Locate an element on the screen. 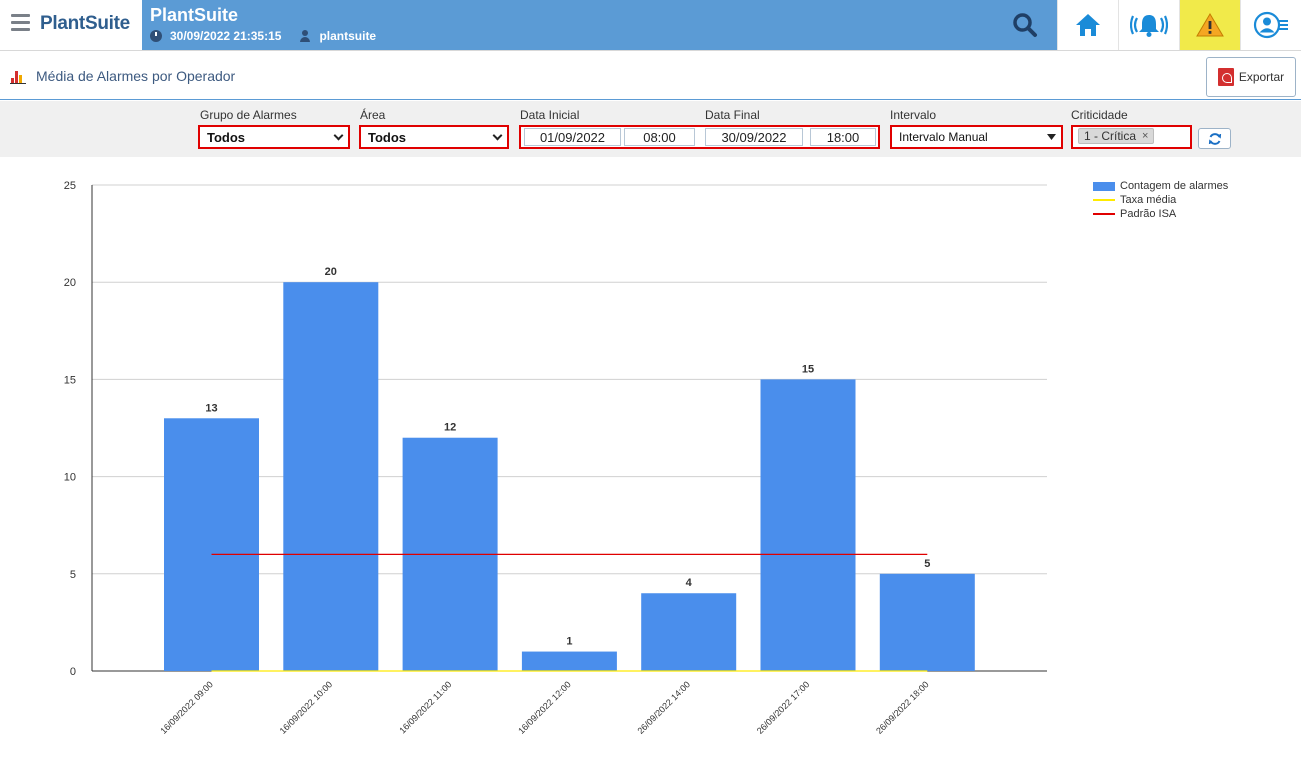 The height and width of the screenshot is (763, 1301). y-tick-label: 25 is located at coordinates (70, 186).